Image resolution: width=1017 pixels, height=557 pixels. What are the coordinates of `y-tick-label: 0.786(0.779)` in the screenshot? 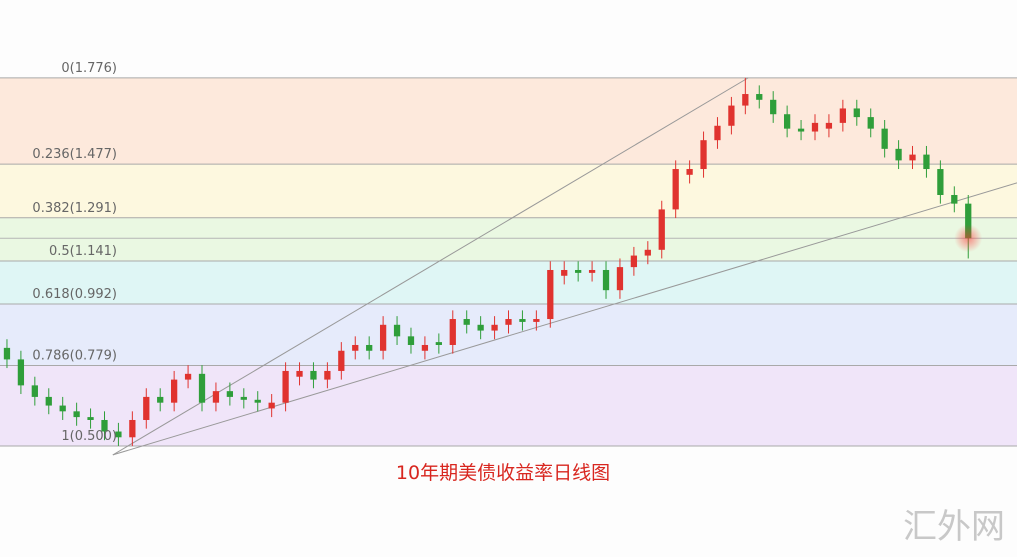 It's located at (74, 355).